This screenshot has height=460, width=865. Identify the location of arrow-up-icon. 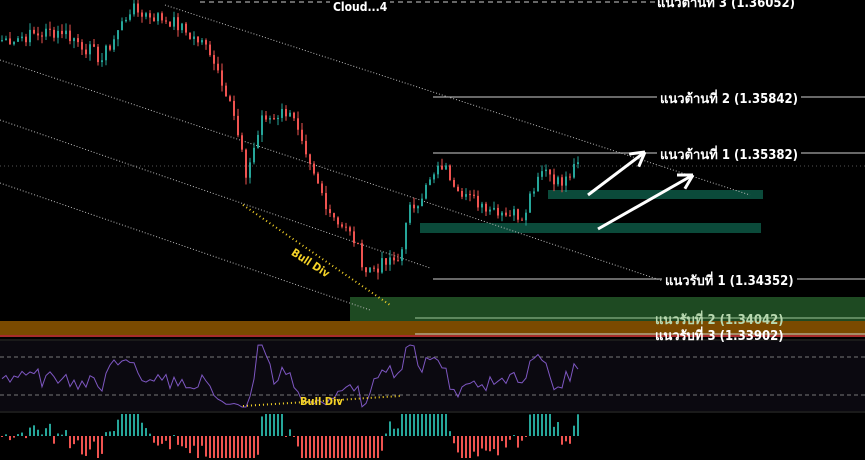
(616, 173).